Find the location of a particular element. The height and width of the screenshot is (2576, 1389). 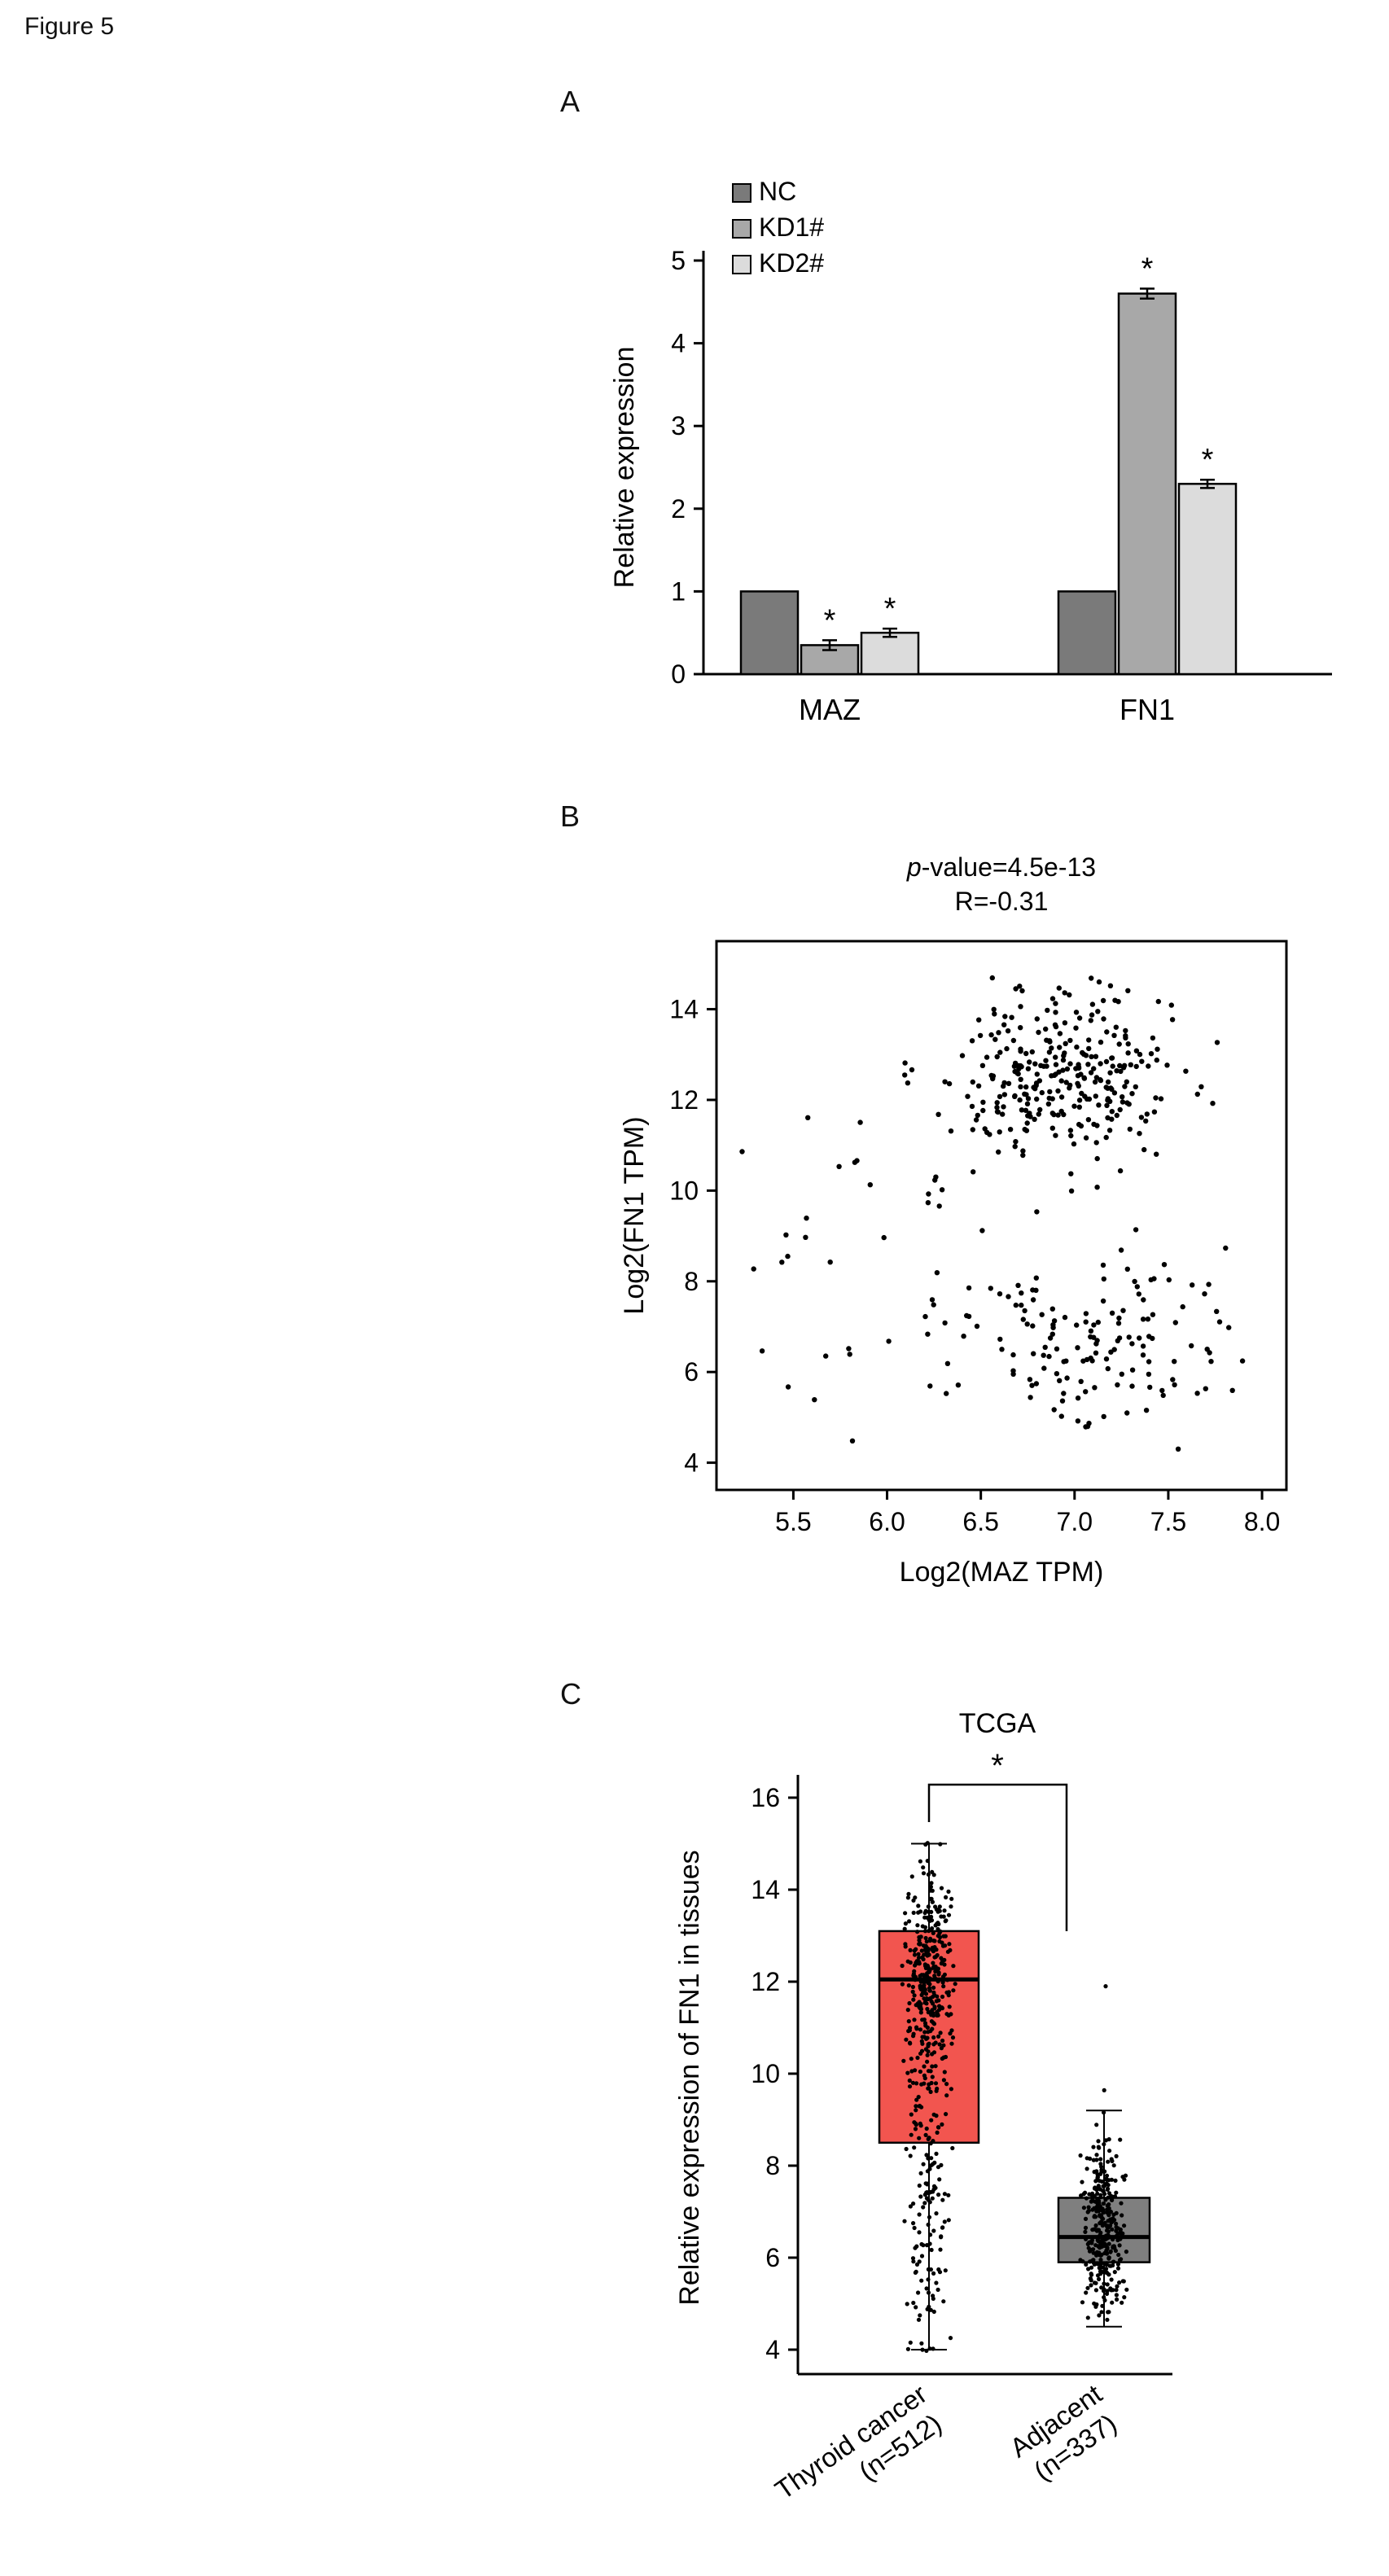

bar-MAZ-KD2# is located at coordinates (890, 653).